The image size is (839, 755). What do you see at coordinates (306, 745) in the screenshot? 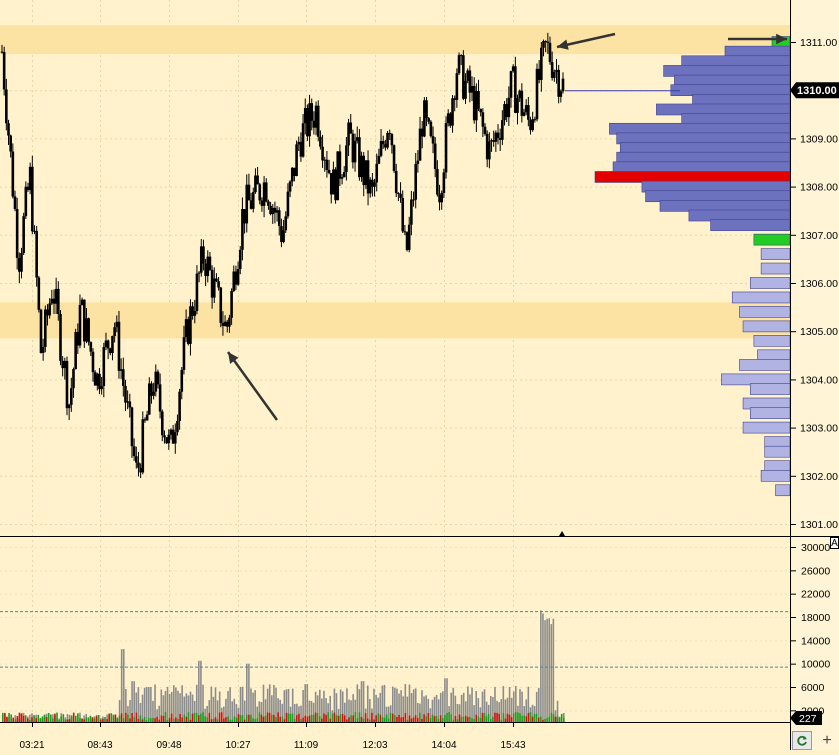
I see `x-tick-label: 11:09` at bounding box center [306, 745].